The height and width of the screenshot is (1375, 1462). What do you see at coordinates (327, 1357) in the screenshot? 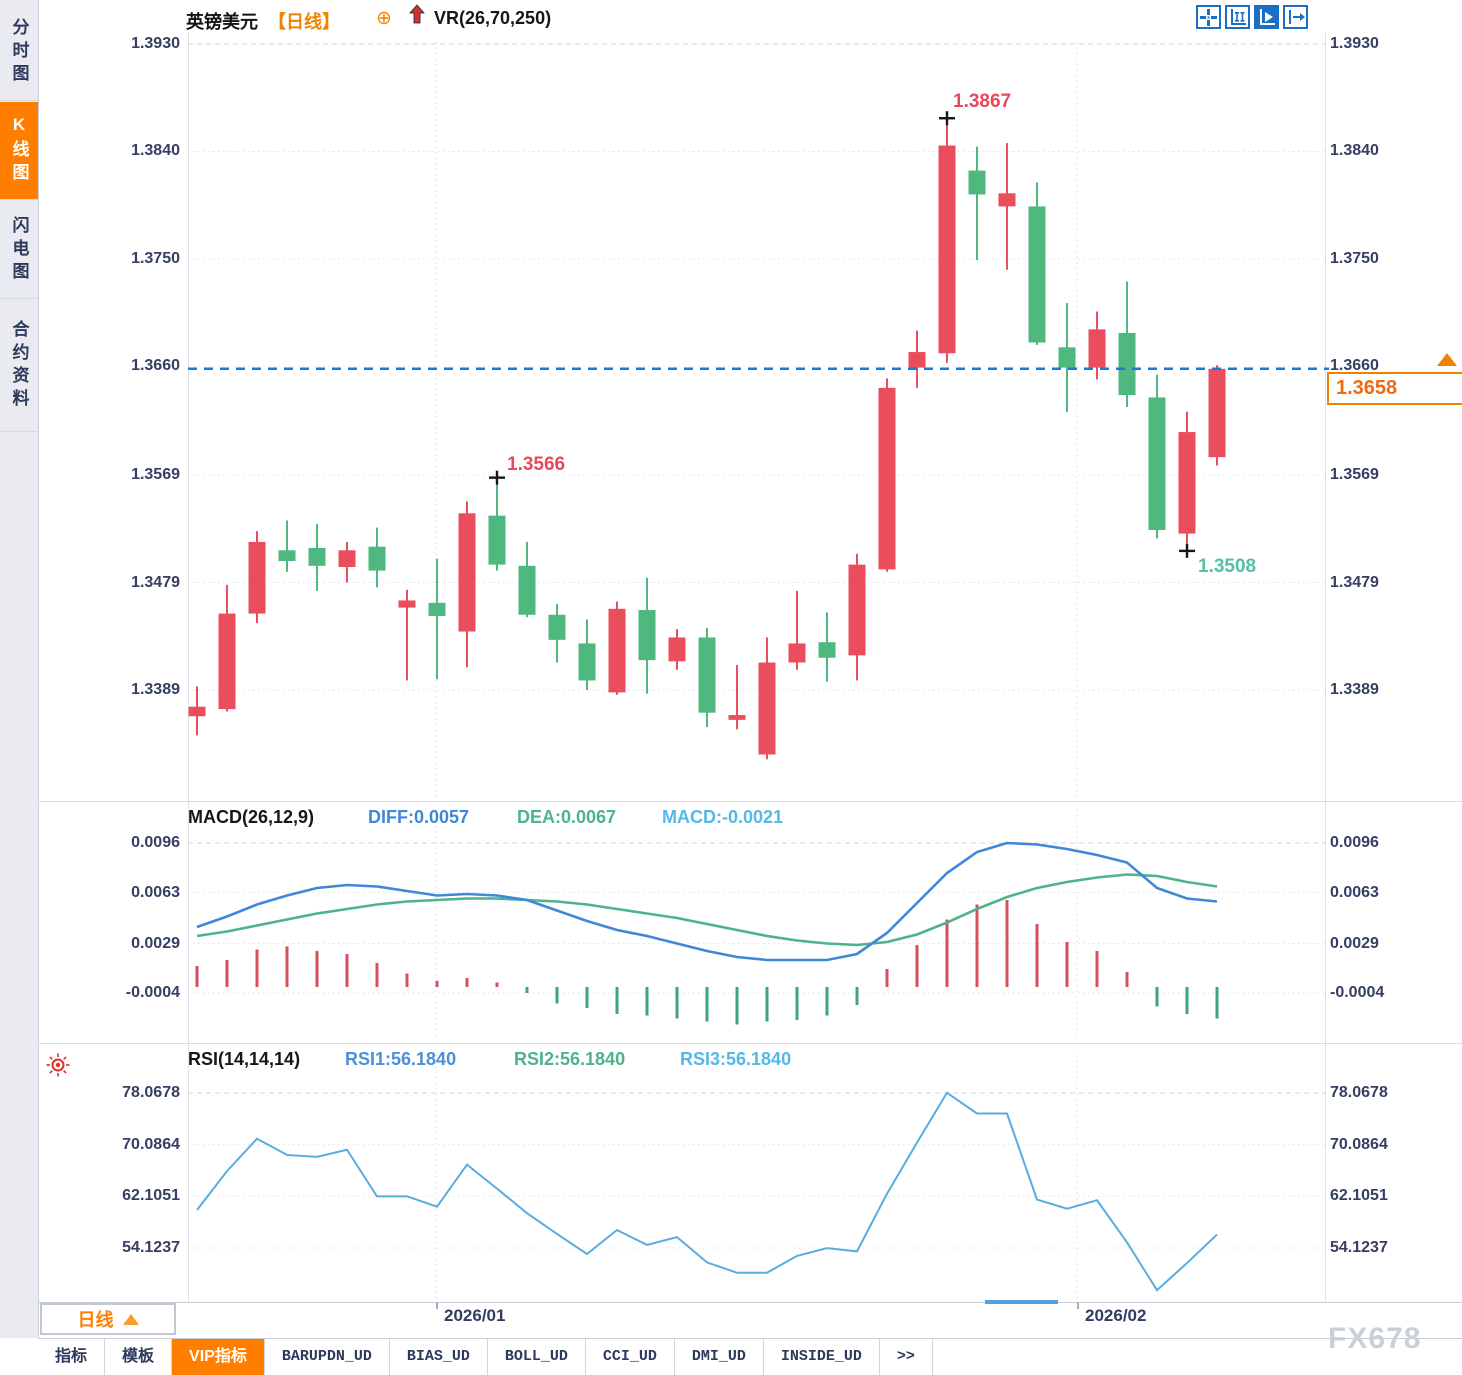
I see `tab-barupdnud: BARUPDN_UD` at bounding box center [327, 1357].